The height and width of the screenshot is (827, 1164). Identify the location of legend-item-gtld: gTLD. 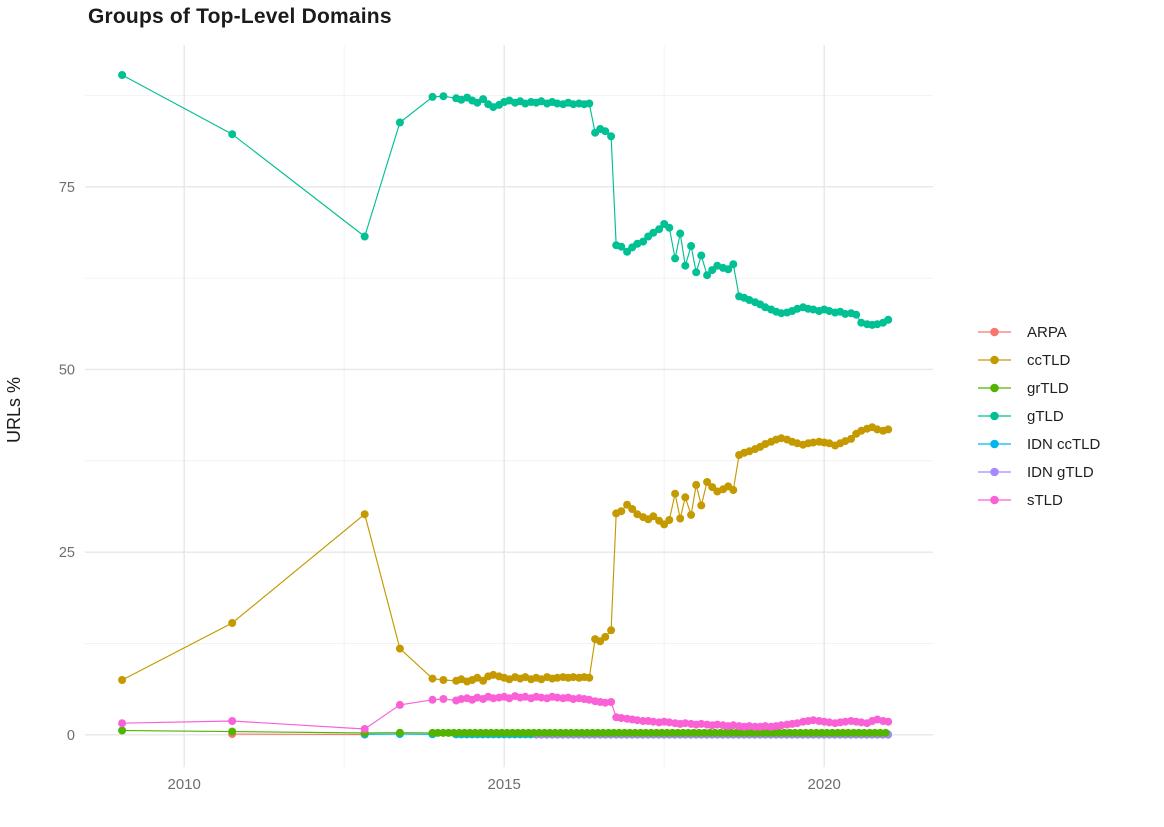
(1039, 416).